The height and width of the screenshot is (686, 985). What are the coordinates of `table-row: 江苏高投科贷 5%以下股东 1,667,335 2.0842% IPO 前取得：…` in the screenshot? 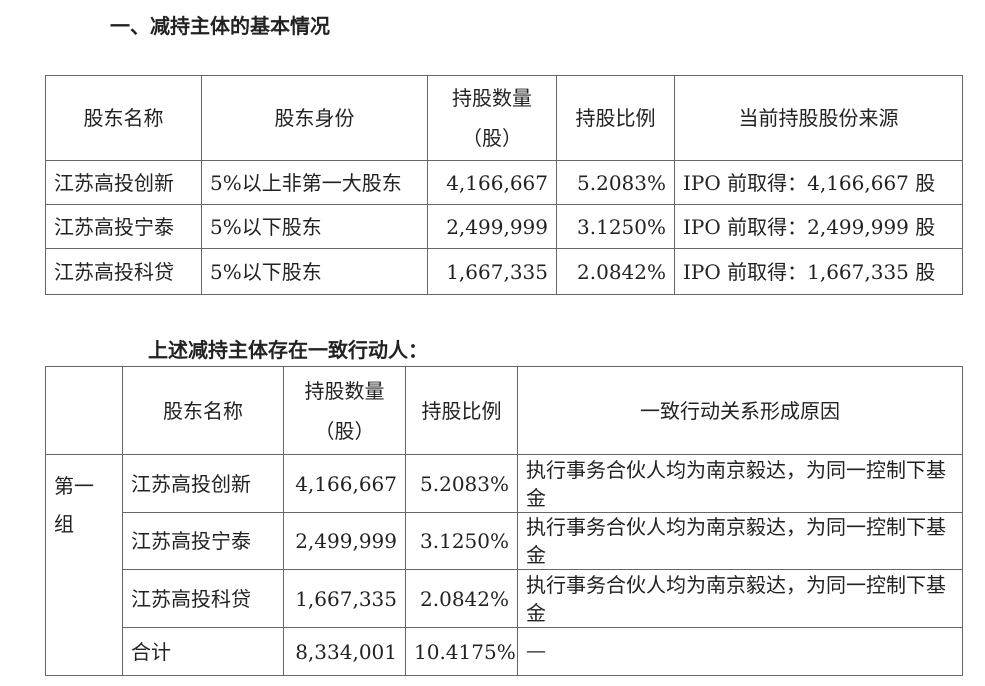 It's located at (504, 271).